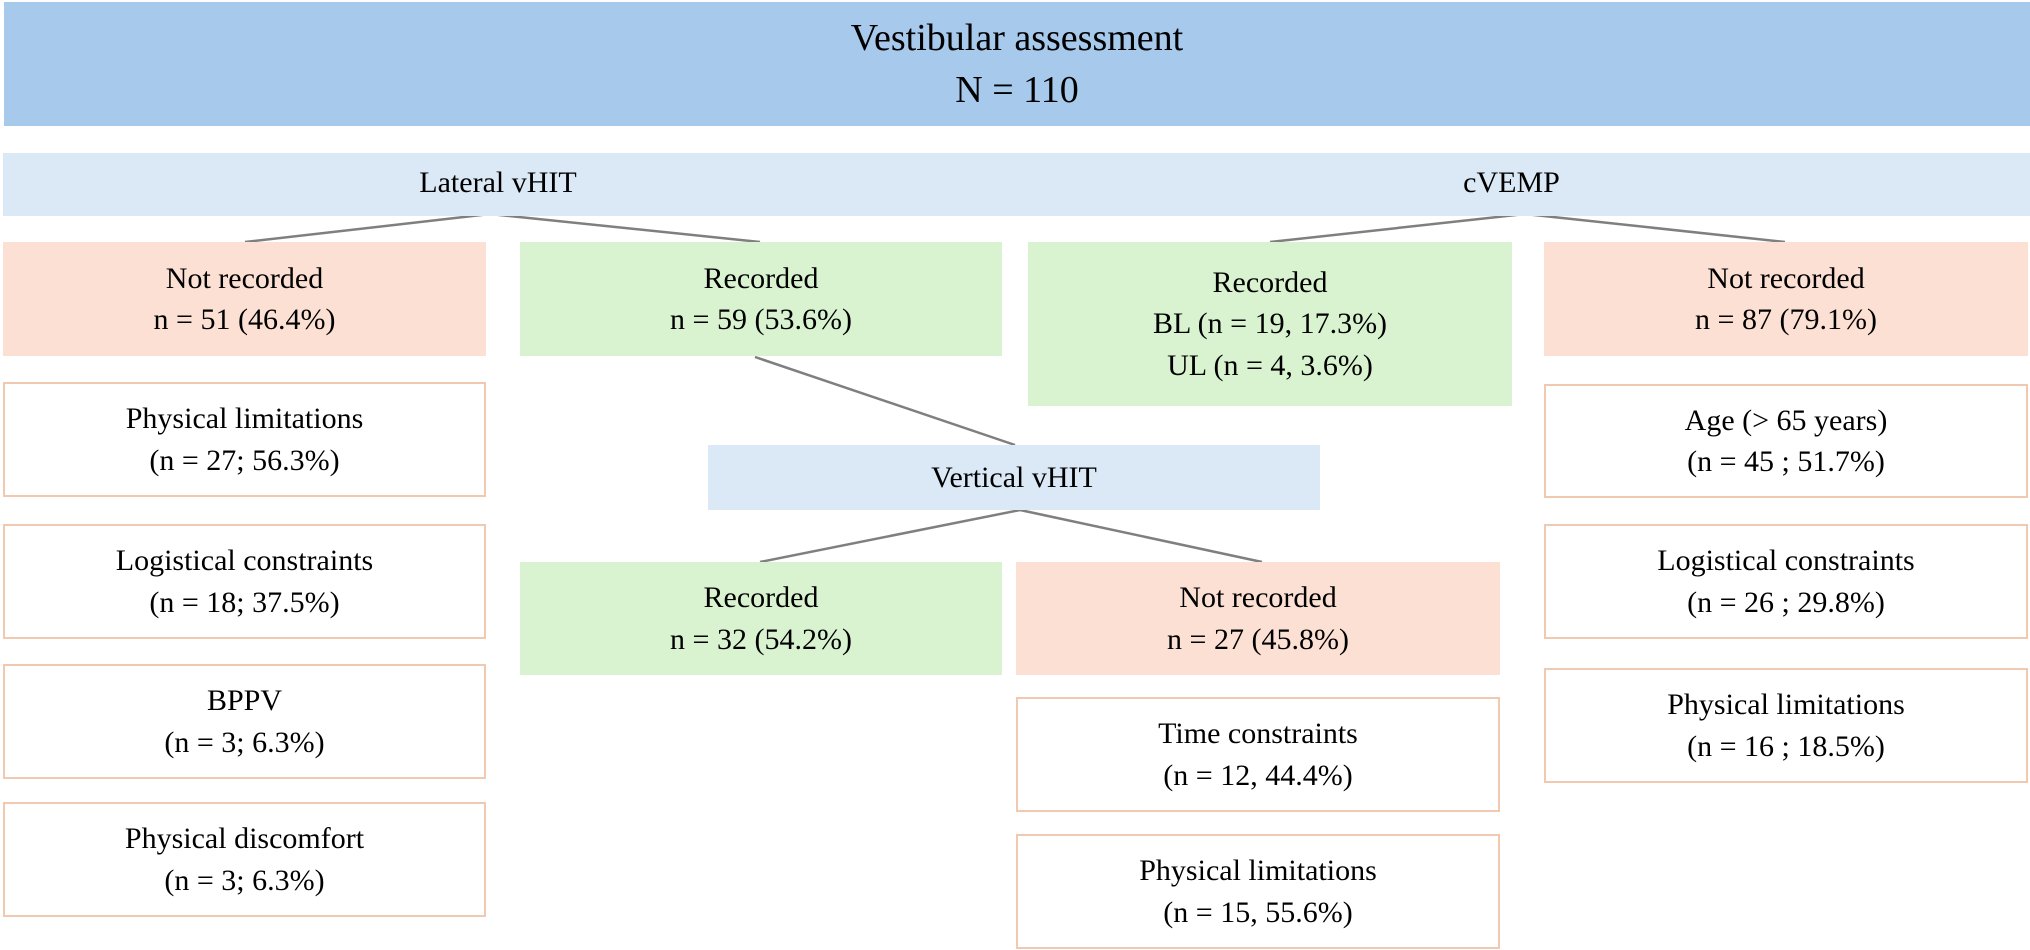 Image resolution: width=2030 pixels, height=950 pixels. I want to click on lateral-recorded-count: n = 59 (53.6%), so click(761, 319).